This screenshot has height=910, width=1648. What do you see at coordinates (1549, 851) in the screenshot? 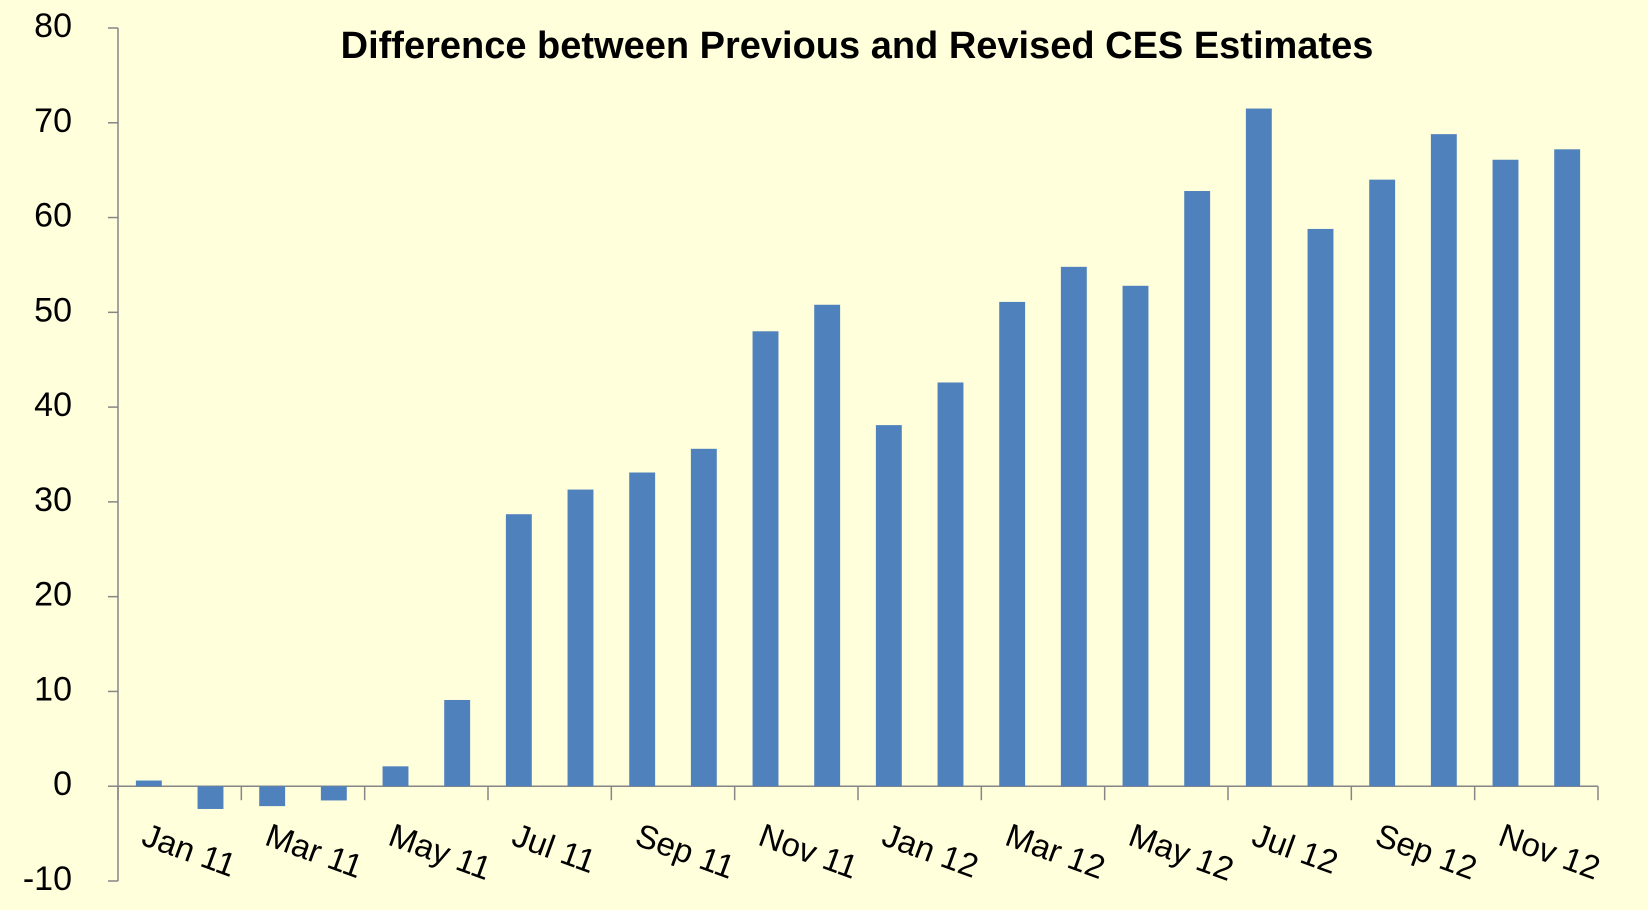
I see `x-tick-label: Nov 12` at bounding box center [1549, 851].